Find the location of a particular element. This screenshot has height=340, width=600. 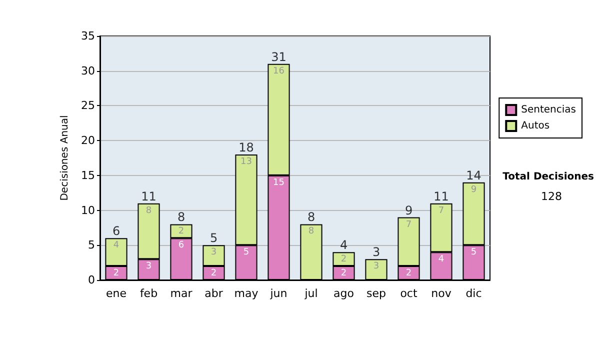

y-tick-label: 20 is located at coordinates (88, 141).